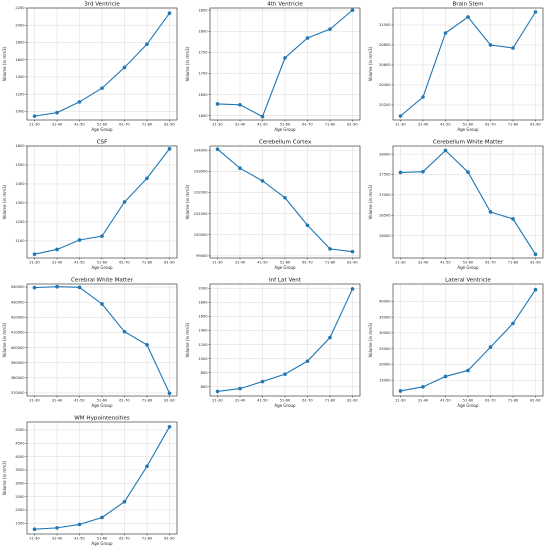  What do you see at coordinates (20, 470) in the screenshot?
I see `y-tick-label: 3500` at bounding box center [20, 470].